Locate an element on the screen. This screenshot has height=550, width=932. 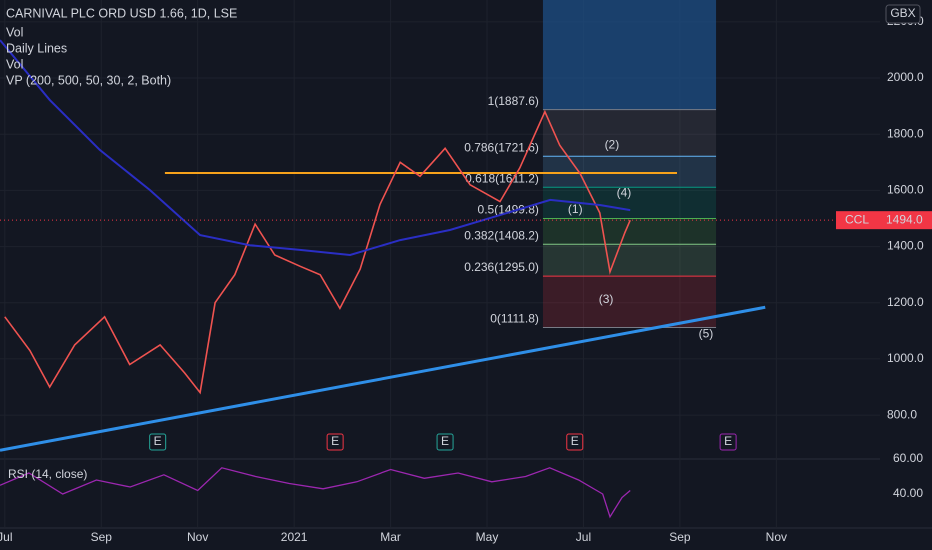
wave-label: (5) is located at coordinates (706, 333).